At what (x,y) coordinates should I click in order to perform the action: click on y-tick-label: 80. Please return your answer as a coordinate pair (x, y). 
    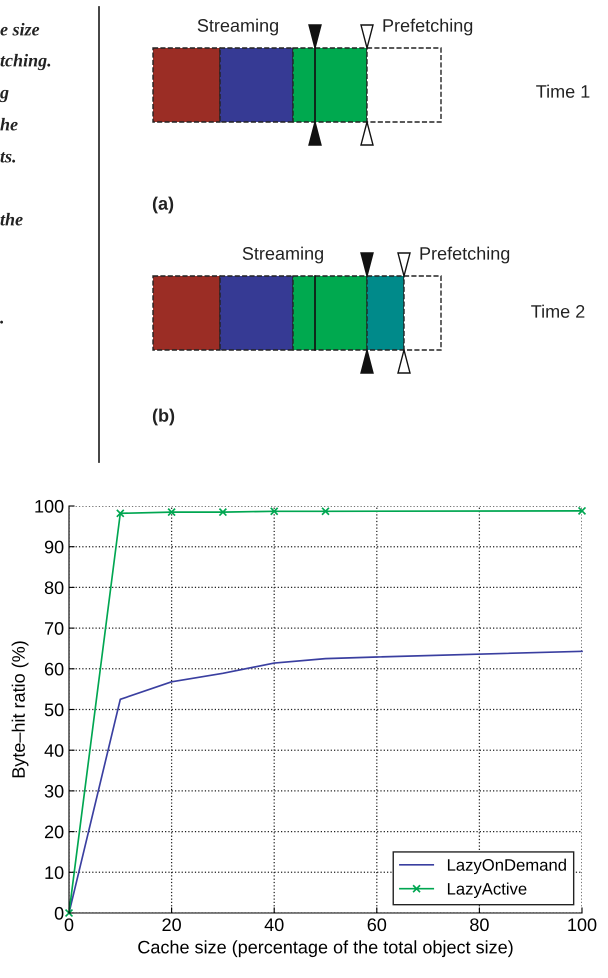
    Looking at the image, I should click on (54, 587).